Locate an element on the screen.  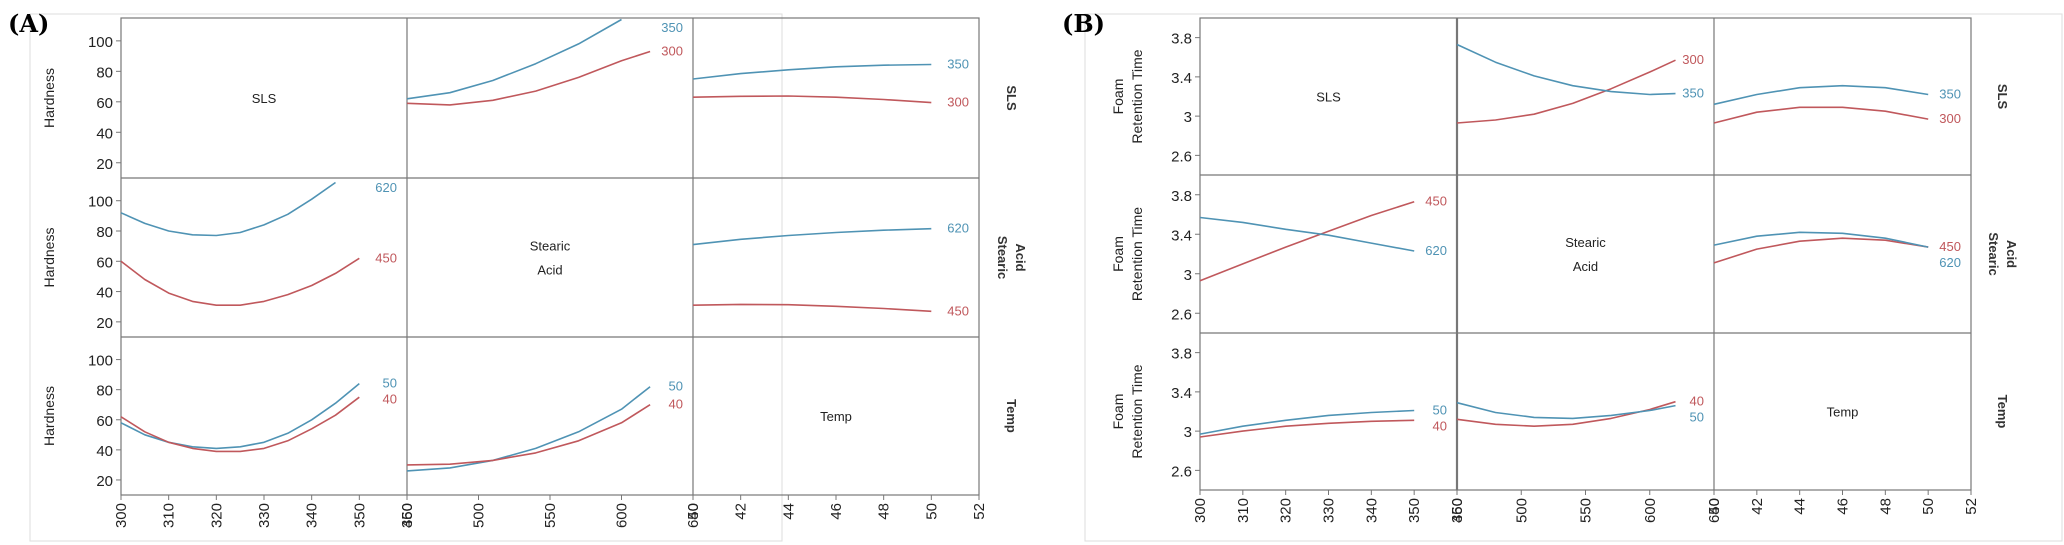
x-tick-label: 330 is located at coordinates (264, 515).